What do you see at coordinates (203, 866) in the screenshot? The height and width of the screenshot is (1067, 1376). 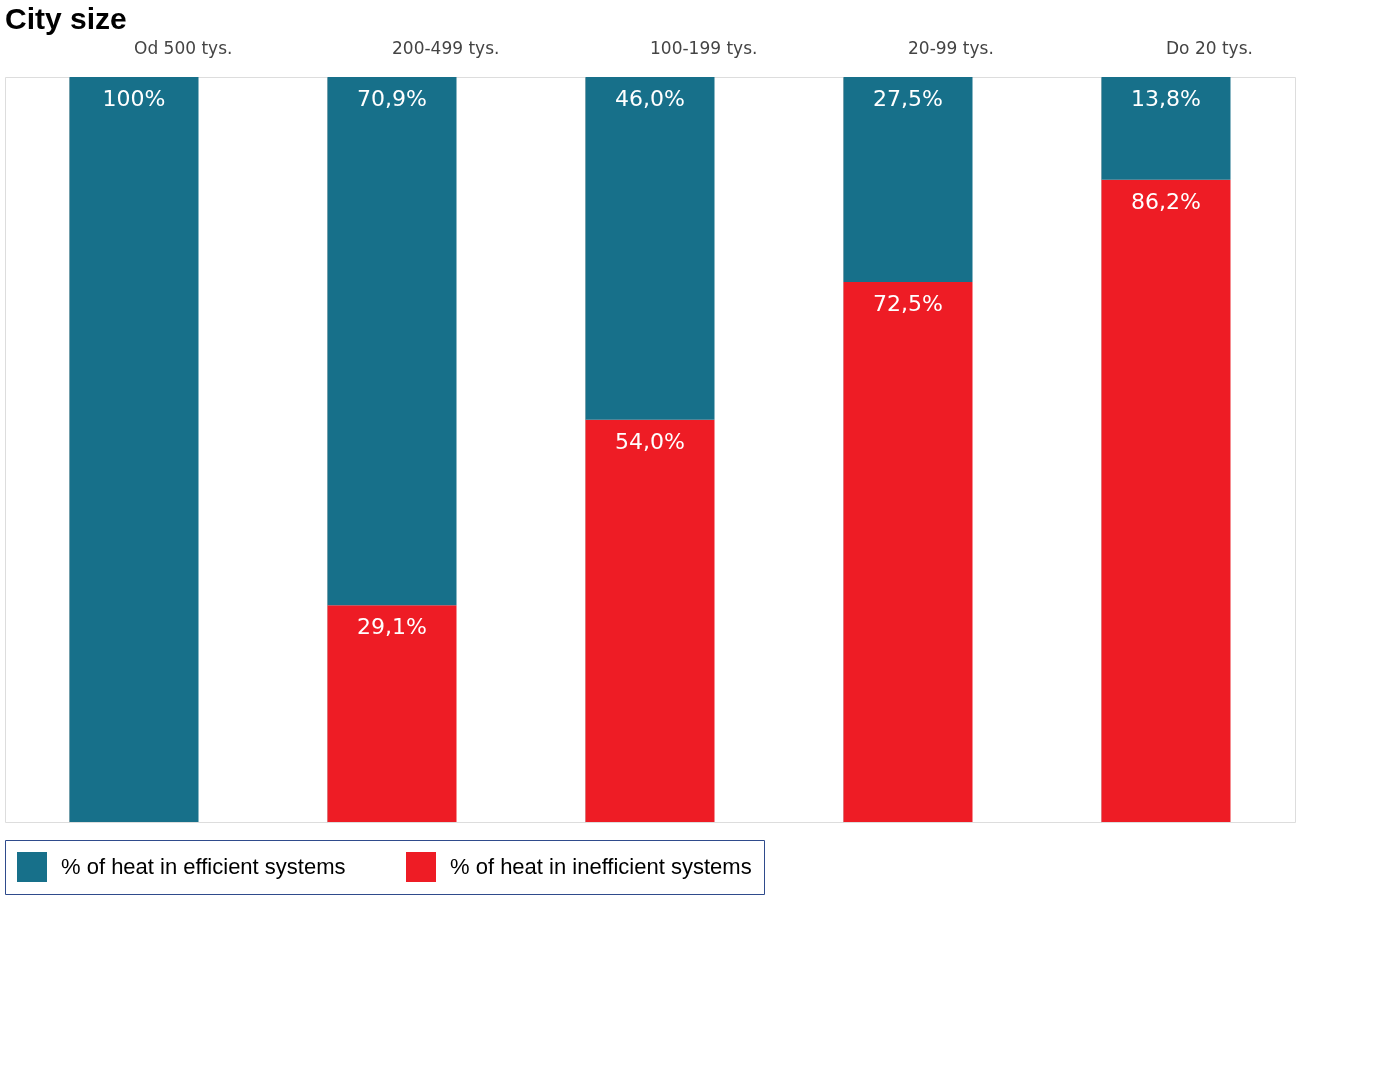 I see `legend-label: % of heat in efficient systems` at bounding box center [203, 866].